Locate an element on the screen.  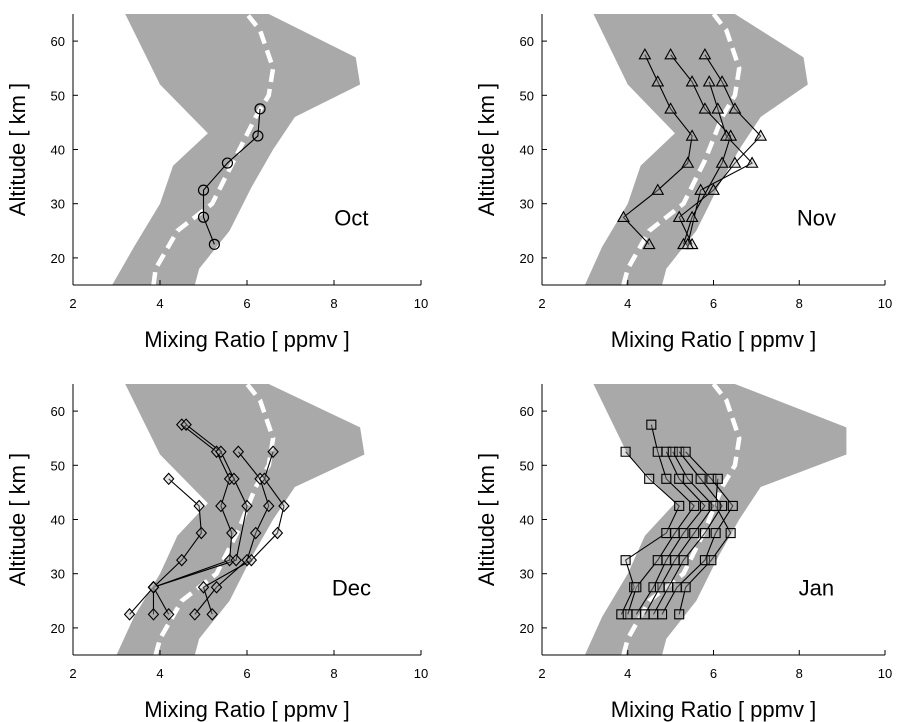
month-label: Dec is located at coordinates (351, 587).